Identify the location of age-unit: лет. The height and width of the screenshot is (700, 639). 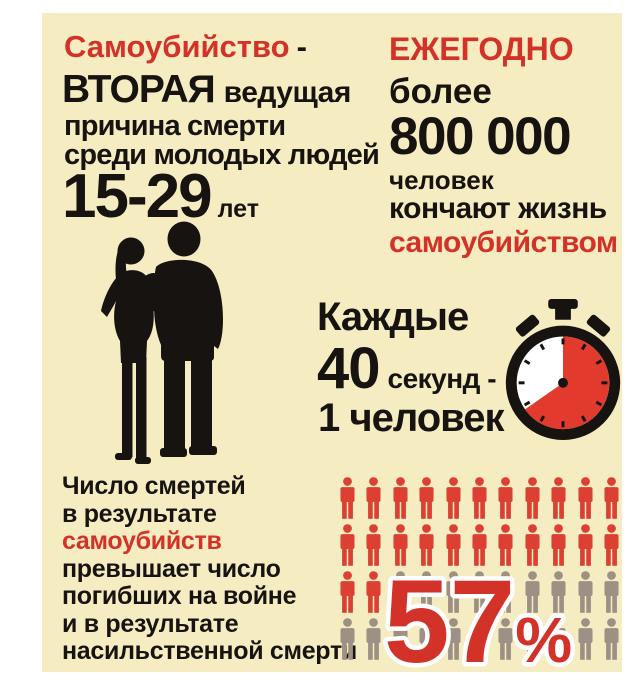
(238, 209).